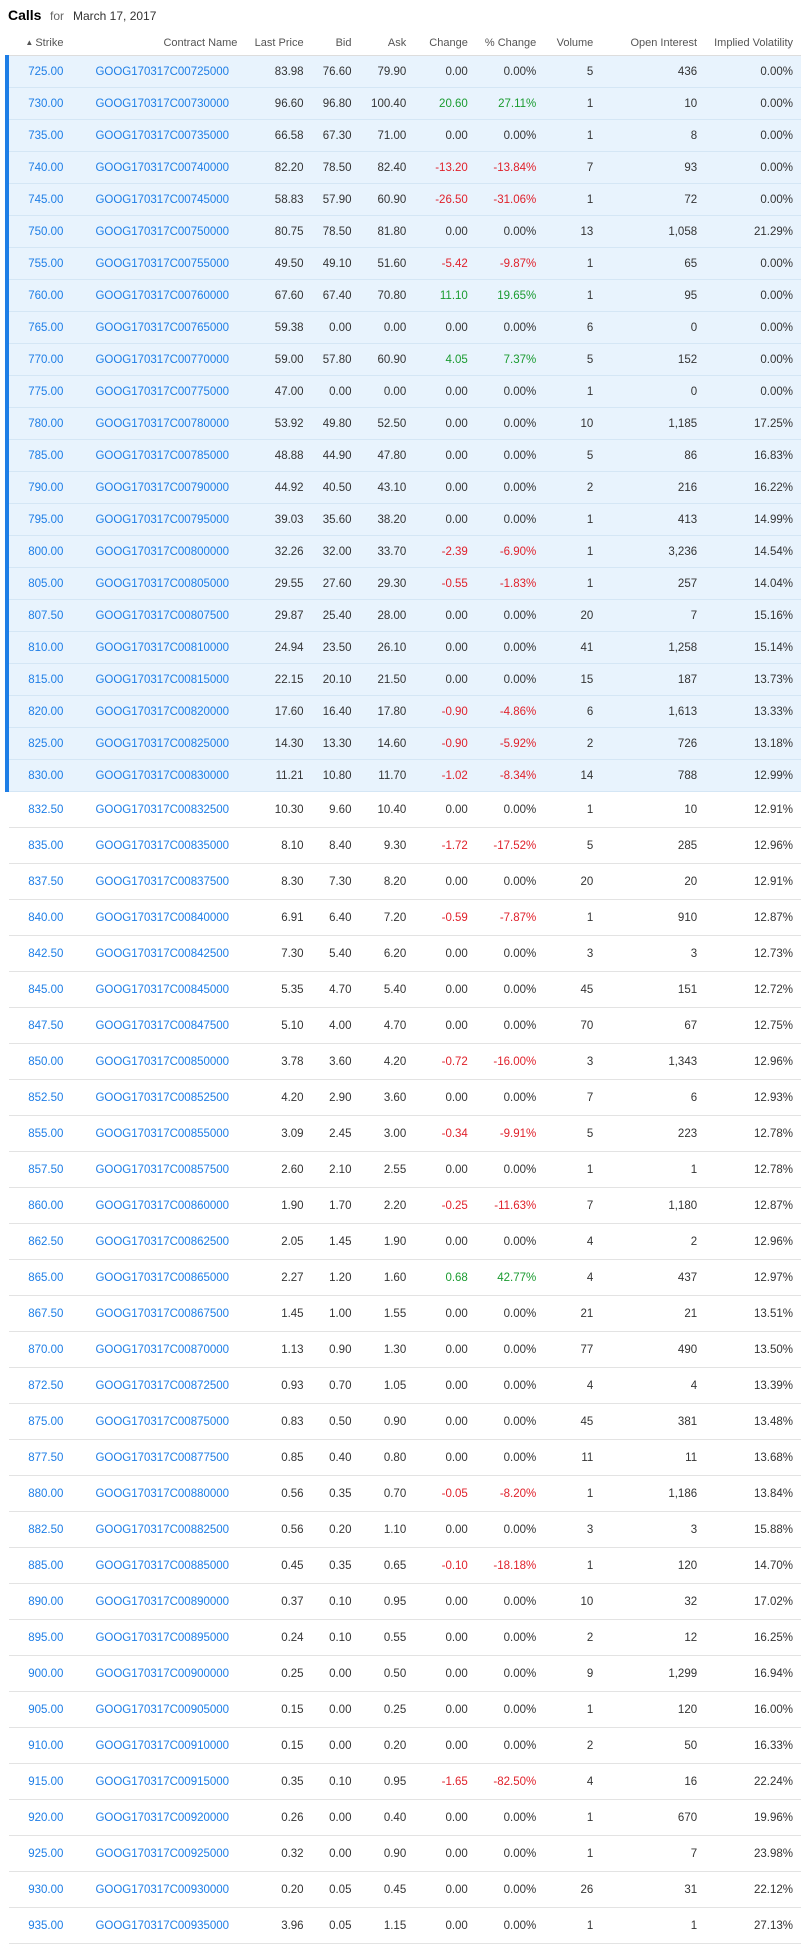  Describe the element at coordinates (41, 1421) in the screenshot. I see `strike-link: 875.00` at that location.